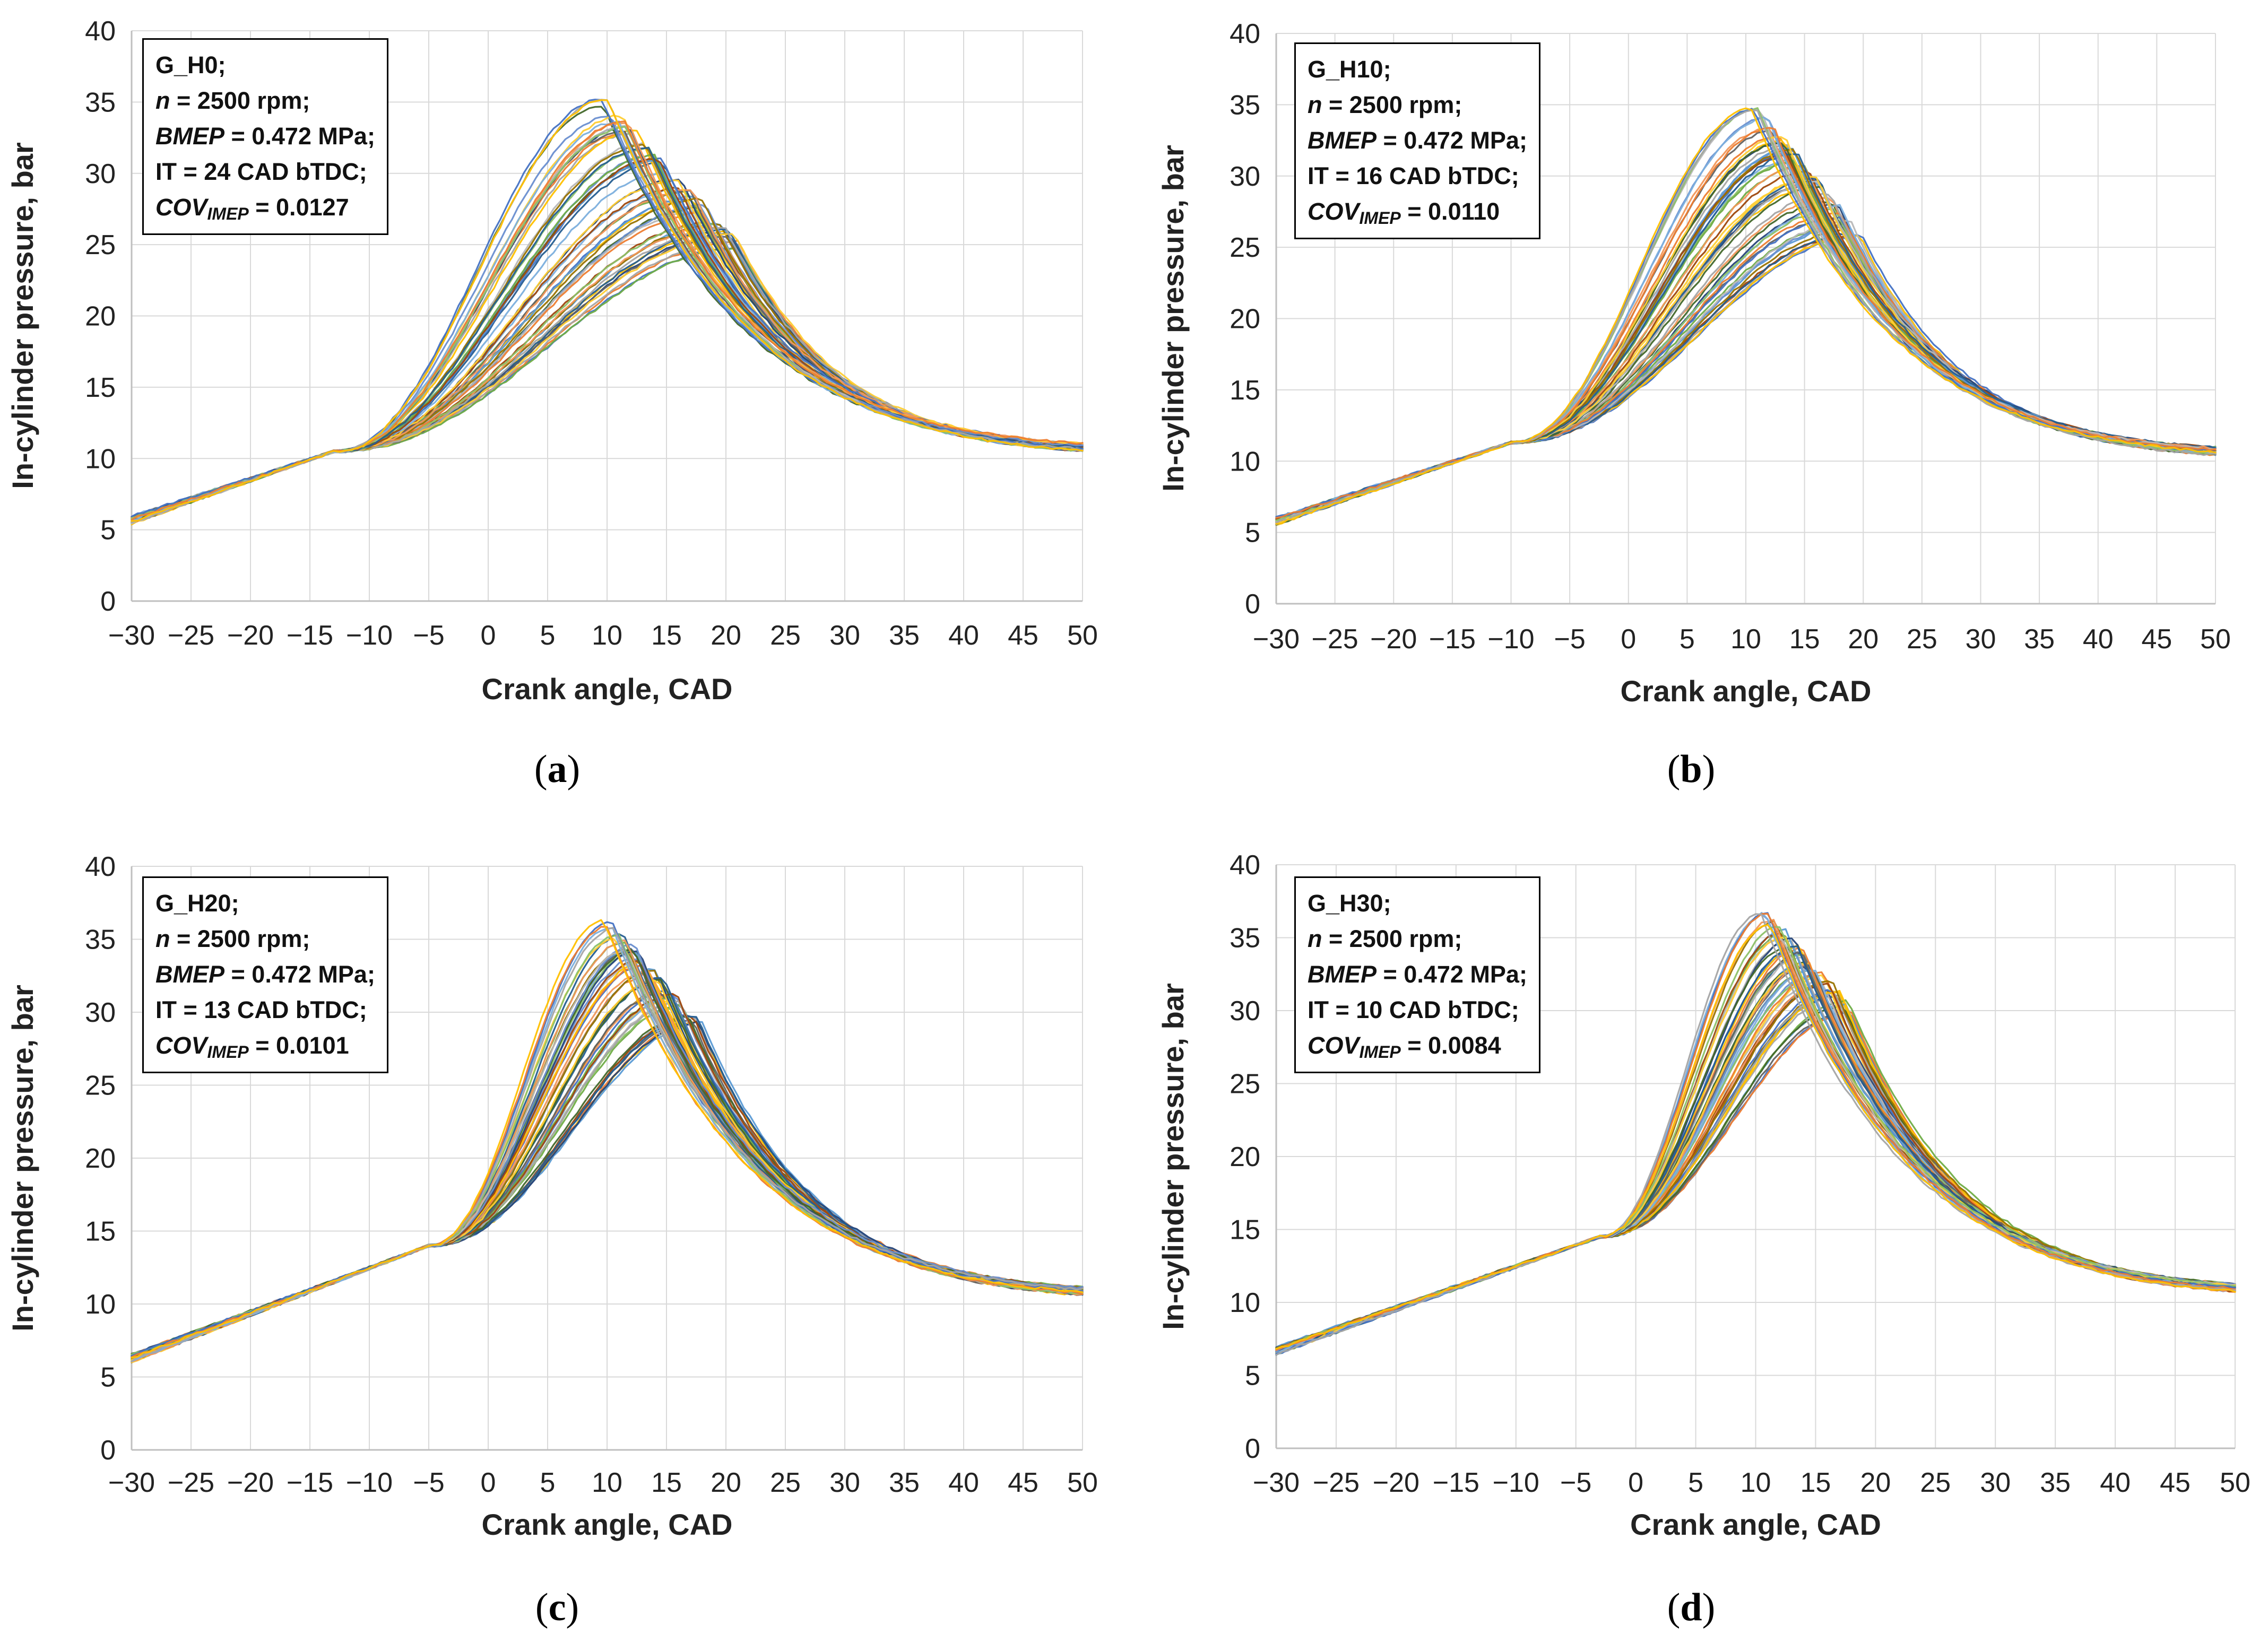 The height and width of the screenshot is (1643, 2268). Describe the element at coordinates (1691, 1607) in the screenshot. I see `panel-caption-d: (d)` at that location.